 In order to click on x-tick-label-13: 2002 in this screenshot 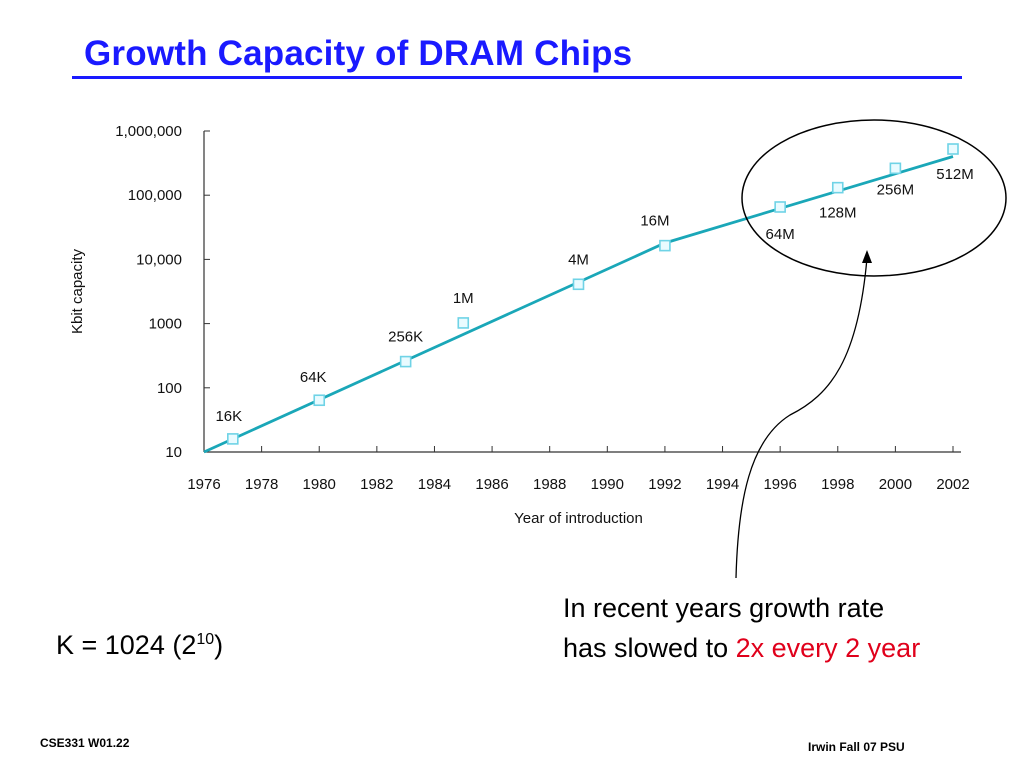, I will do `click(952, 484)`.